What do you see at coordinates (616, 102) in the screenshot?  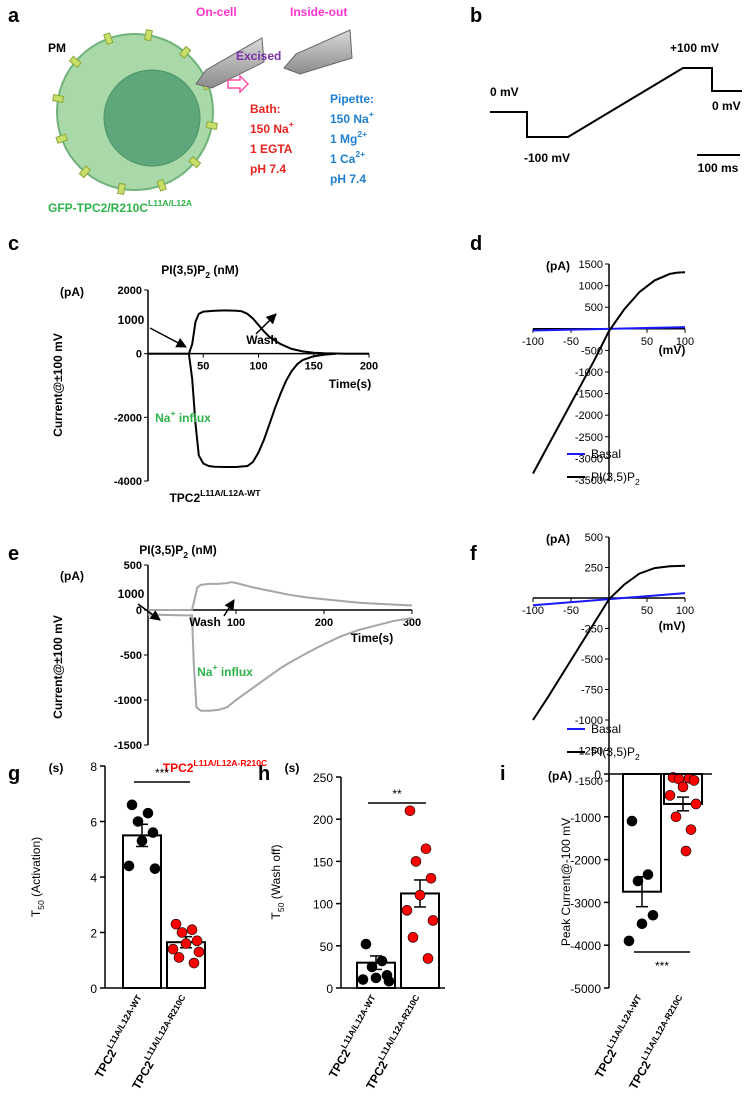 I see `voltage-protocol` at bounding box center [616, 102].